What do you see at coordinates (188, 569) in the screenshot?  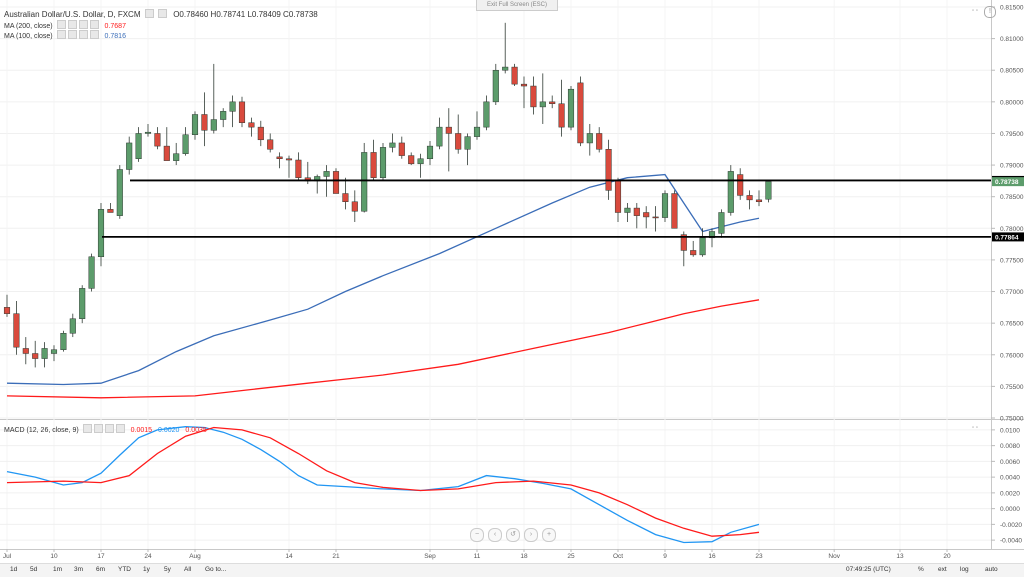 I see `timeframe-all: All` at bounding box center [188, 569].